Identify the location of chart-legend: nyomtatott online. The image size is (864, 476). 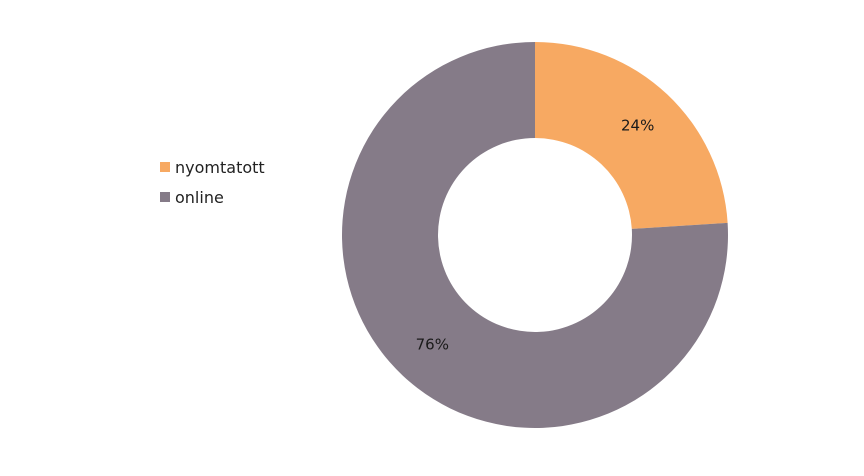
(212, 182).